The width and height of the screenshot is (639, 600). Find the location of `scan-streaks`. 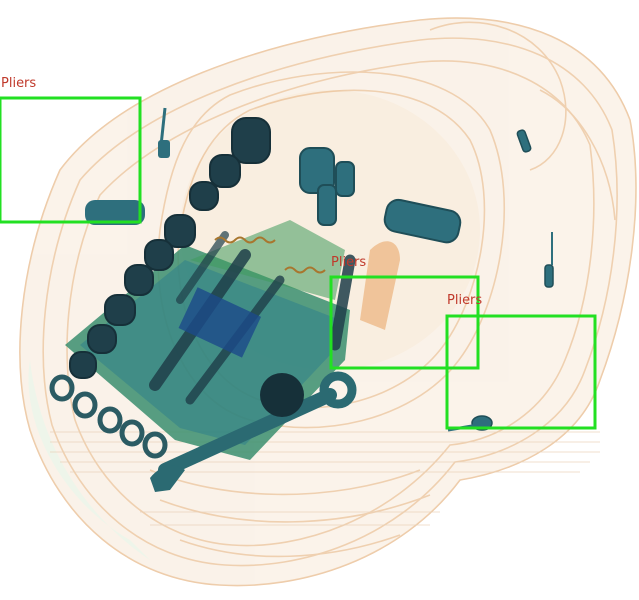

scan-streaks is located at coordinates (325, 478).